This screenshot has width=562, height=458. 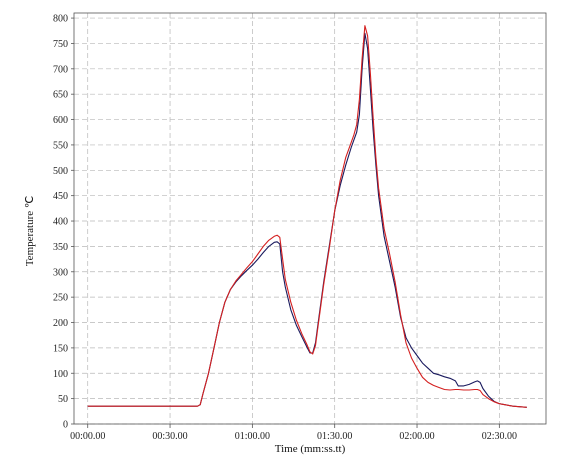 What do you see at coordinates (252, 436) in the screenshot?
I see `x-tick-label: 01:00.00` at bounding box center [252, 436].